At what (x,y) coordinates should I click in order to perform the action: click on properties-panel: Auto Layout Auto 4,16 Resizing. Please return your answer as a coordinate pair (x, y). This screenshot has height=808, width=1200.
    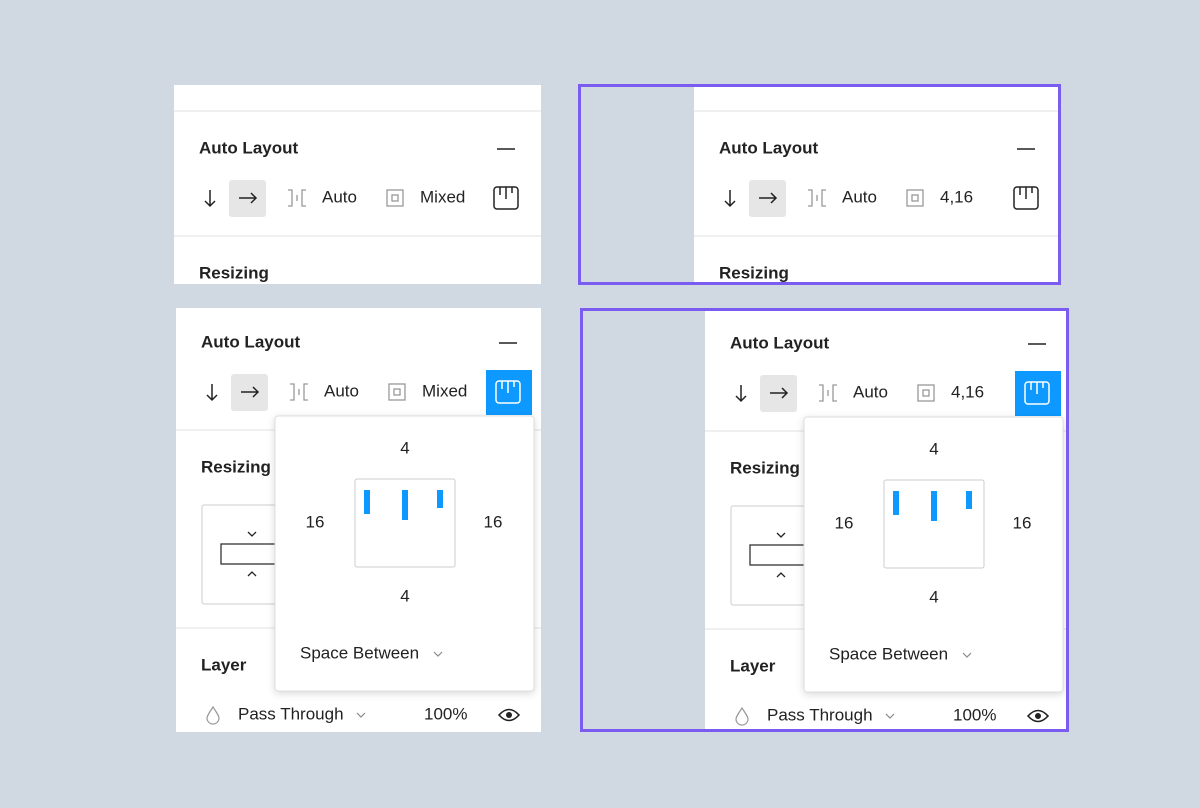
    Looking at the image, I should click on (876, 184).